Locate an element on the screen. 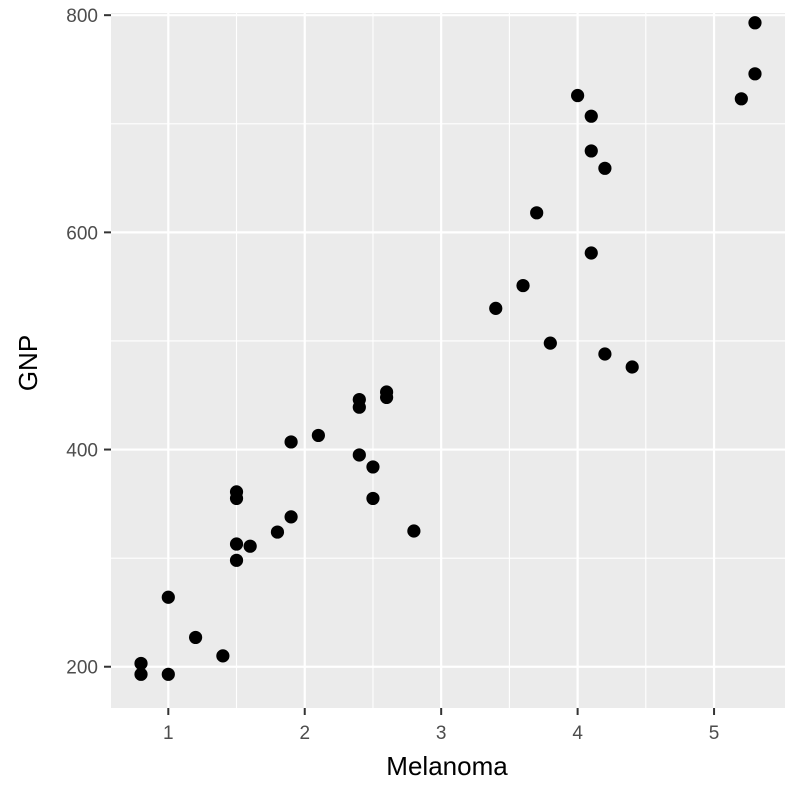 This screenshot has height=800, width=800. x-axis-title: Melanoma is located at coordinates (447, 766).